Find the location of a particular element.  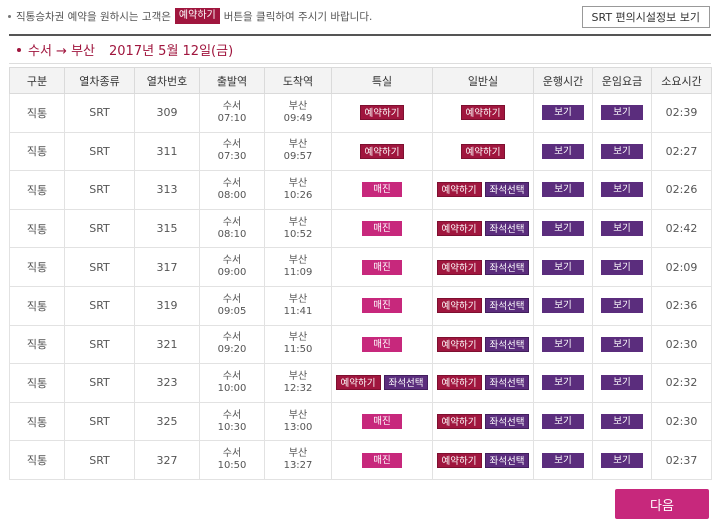

departure-cell: 수서 10:30 is located at coordinates (232, 421).